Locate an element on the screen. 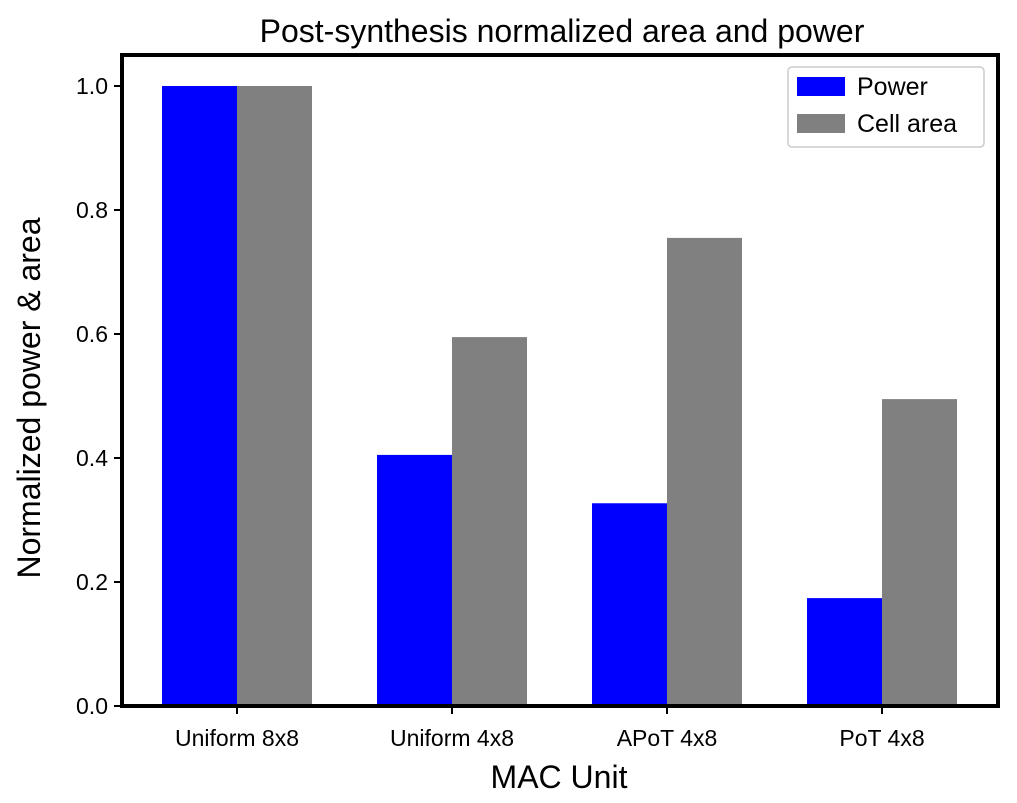 The image size is (1017, 803). bar-cell-area-uniform-4x8 is located at coordinates (489, 521).